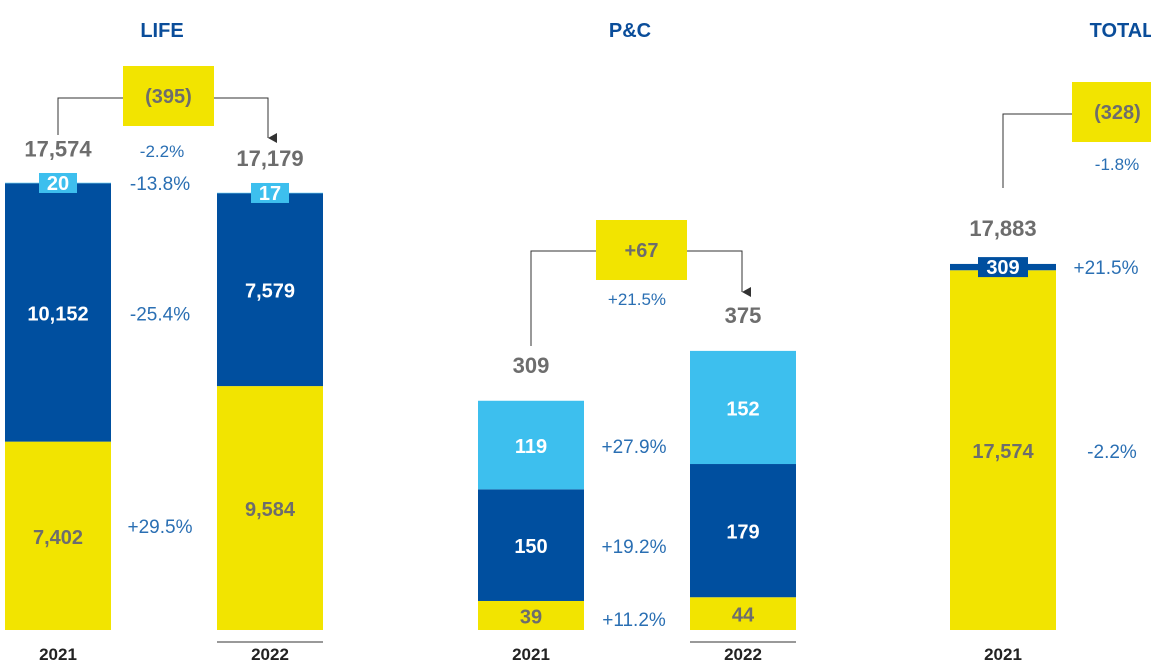 The height and width of the screenshot is (664, 1151). Describe the element at coordinates (270, 654) in the screenshot. I see `life-category-2022: 2022` at that location.